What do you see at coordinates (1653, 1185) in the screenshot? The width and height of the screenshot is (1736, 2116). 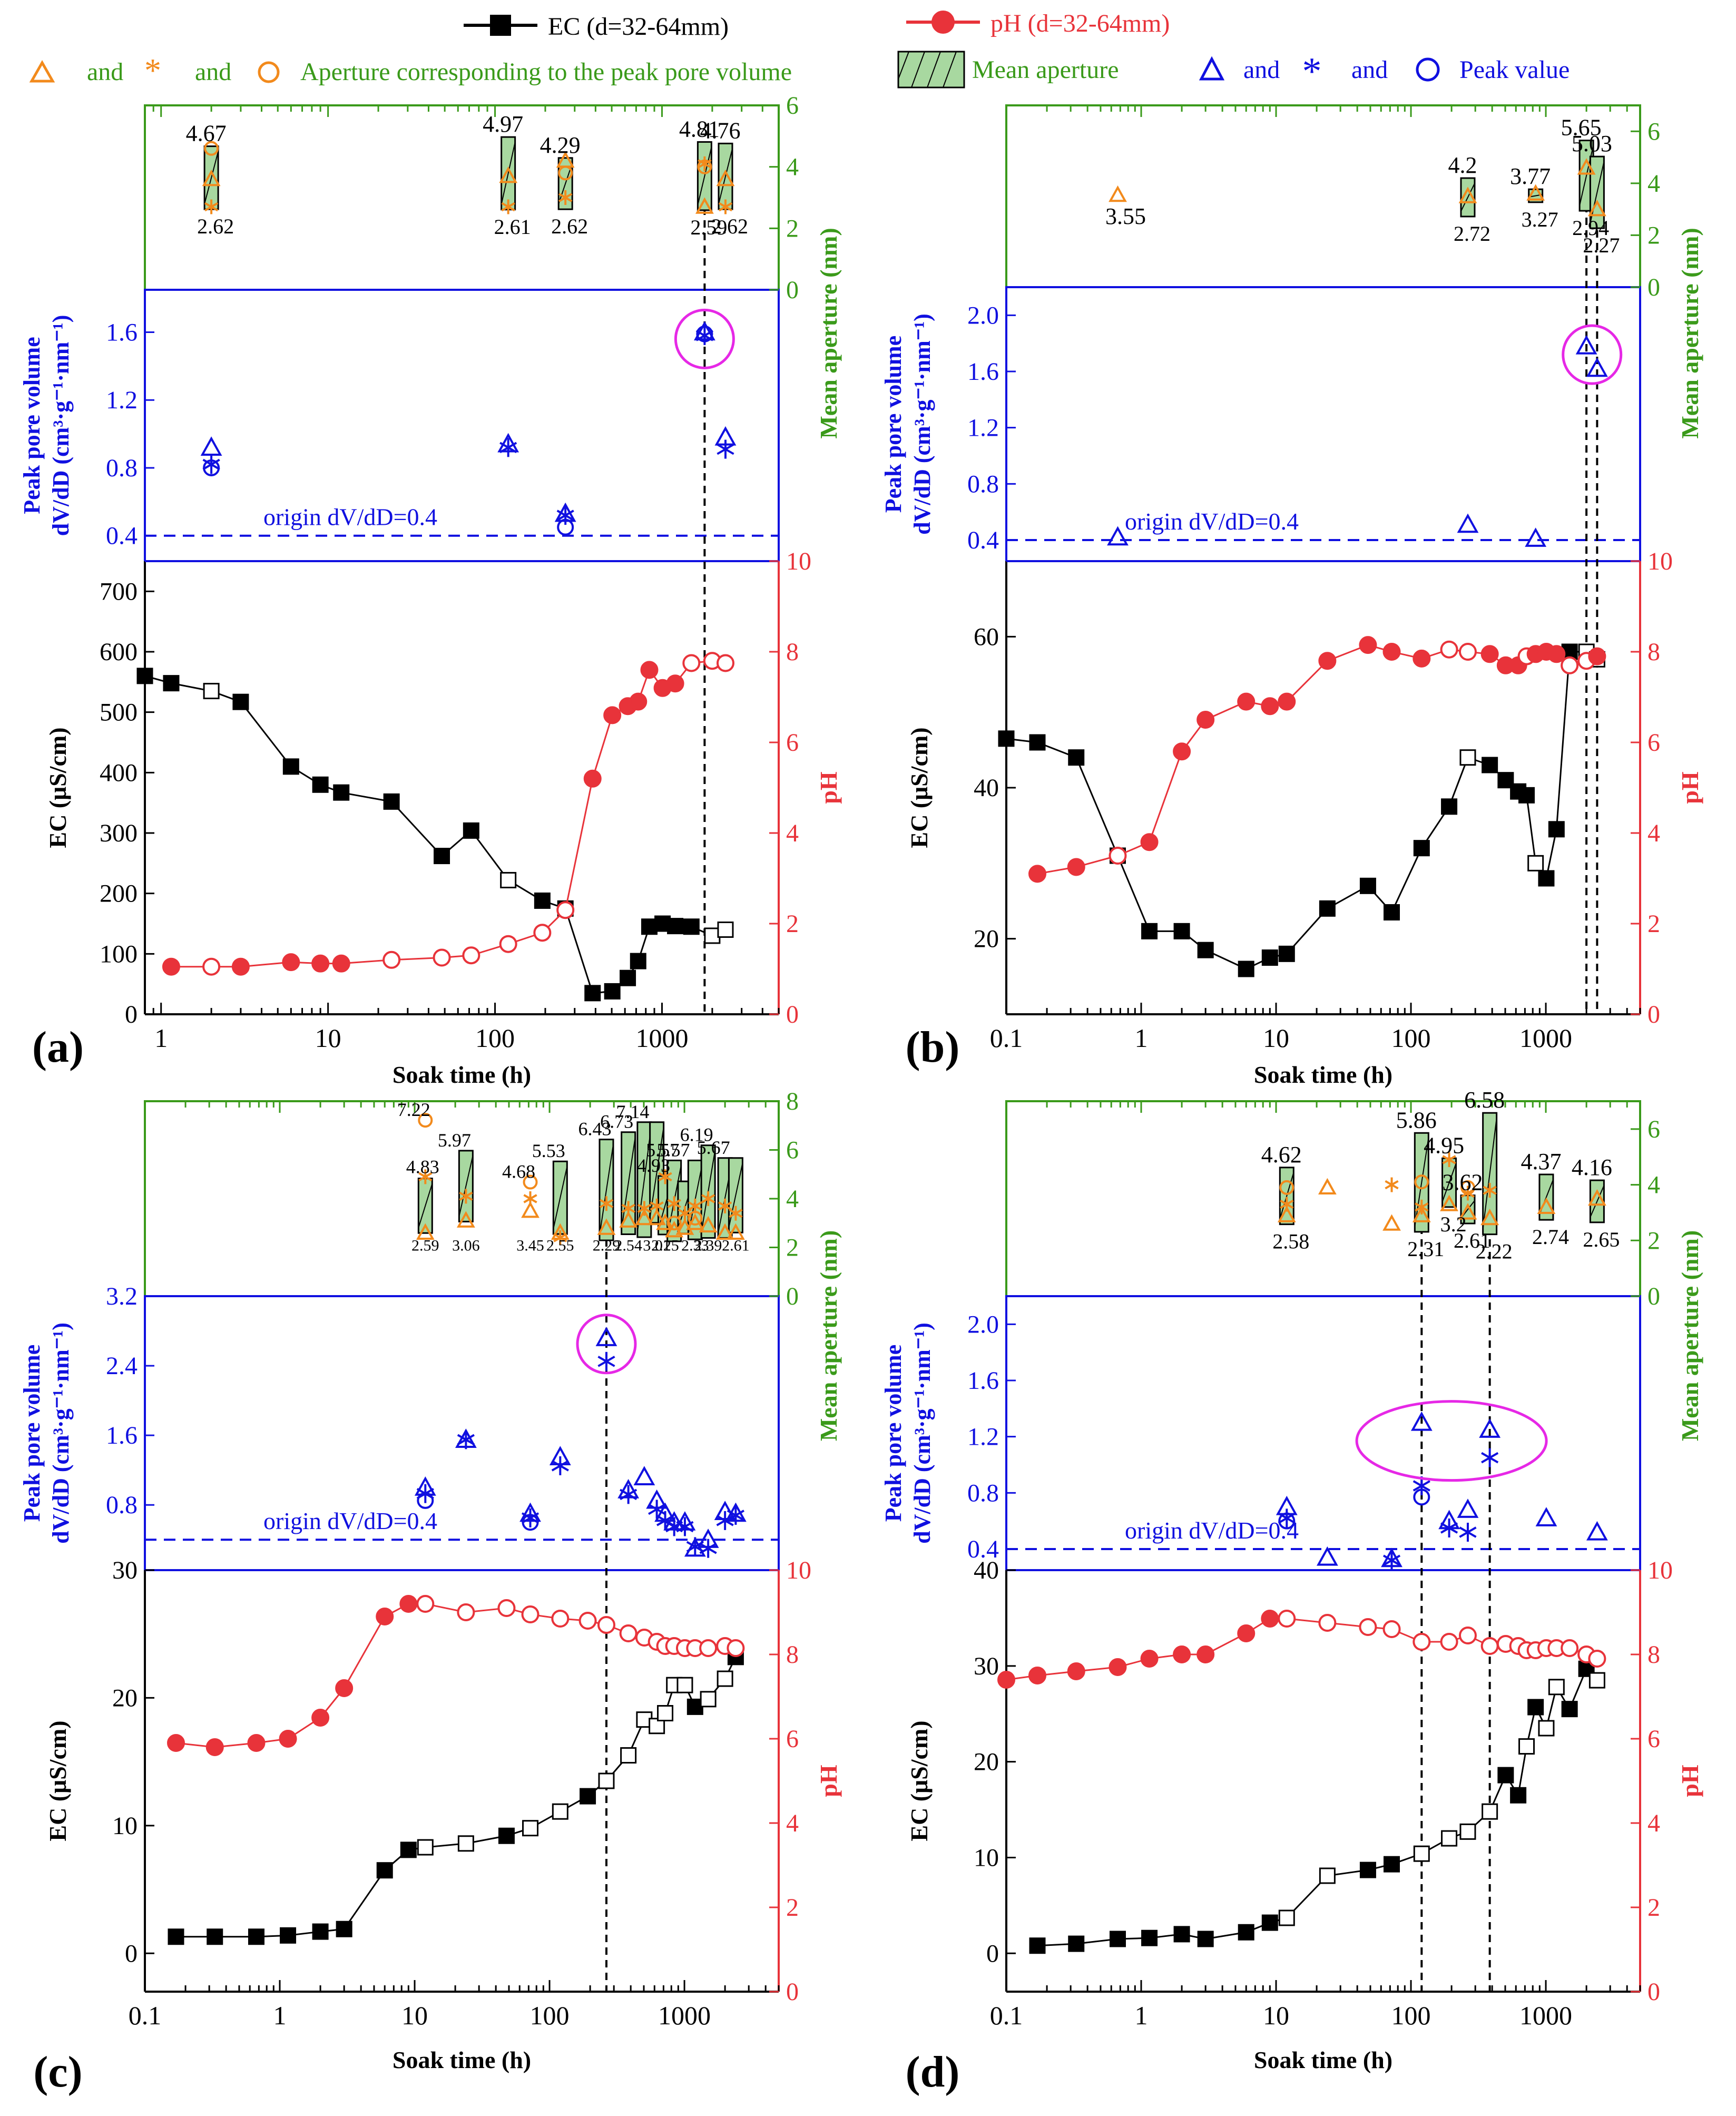 I see `ap-tick-label: 4` at bounding box center [1653, 1185].